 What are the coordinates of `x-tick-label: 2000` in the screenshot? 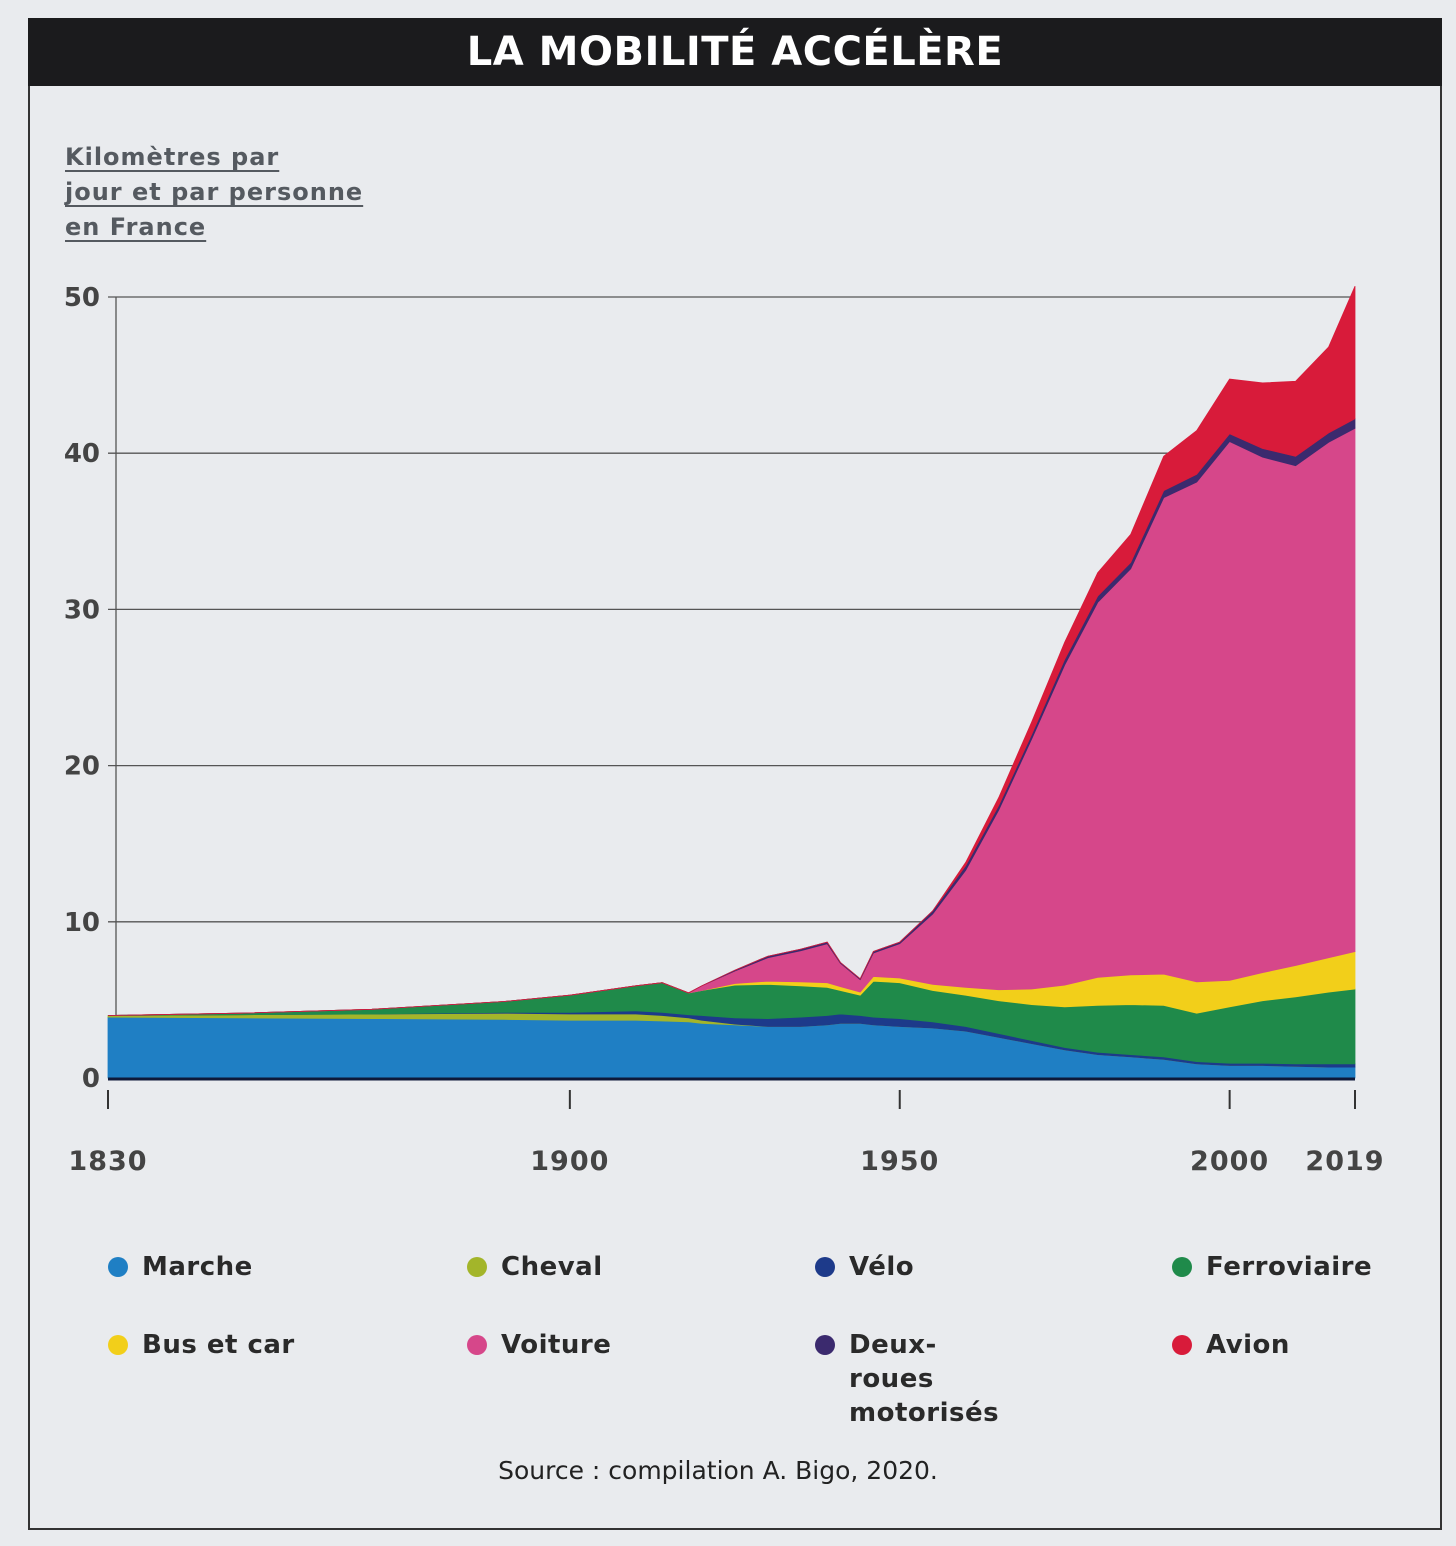 It's located at (1229, 1161).